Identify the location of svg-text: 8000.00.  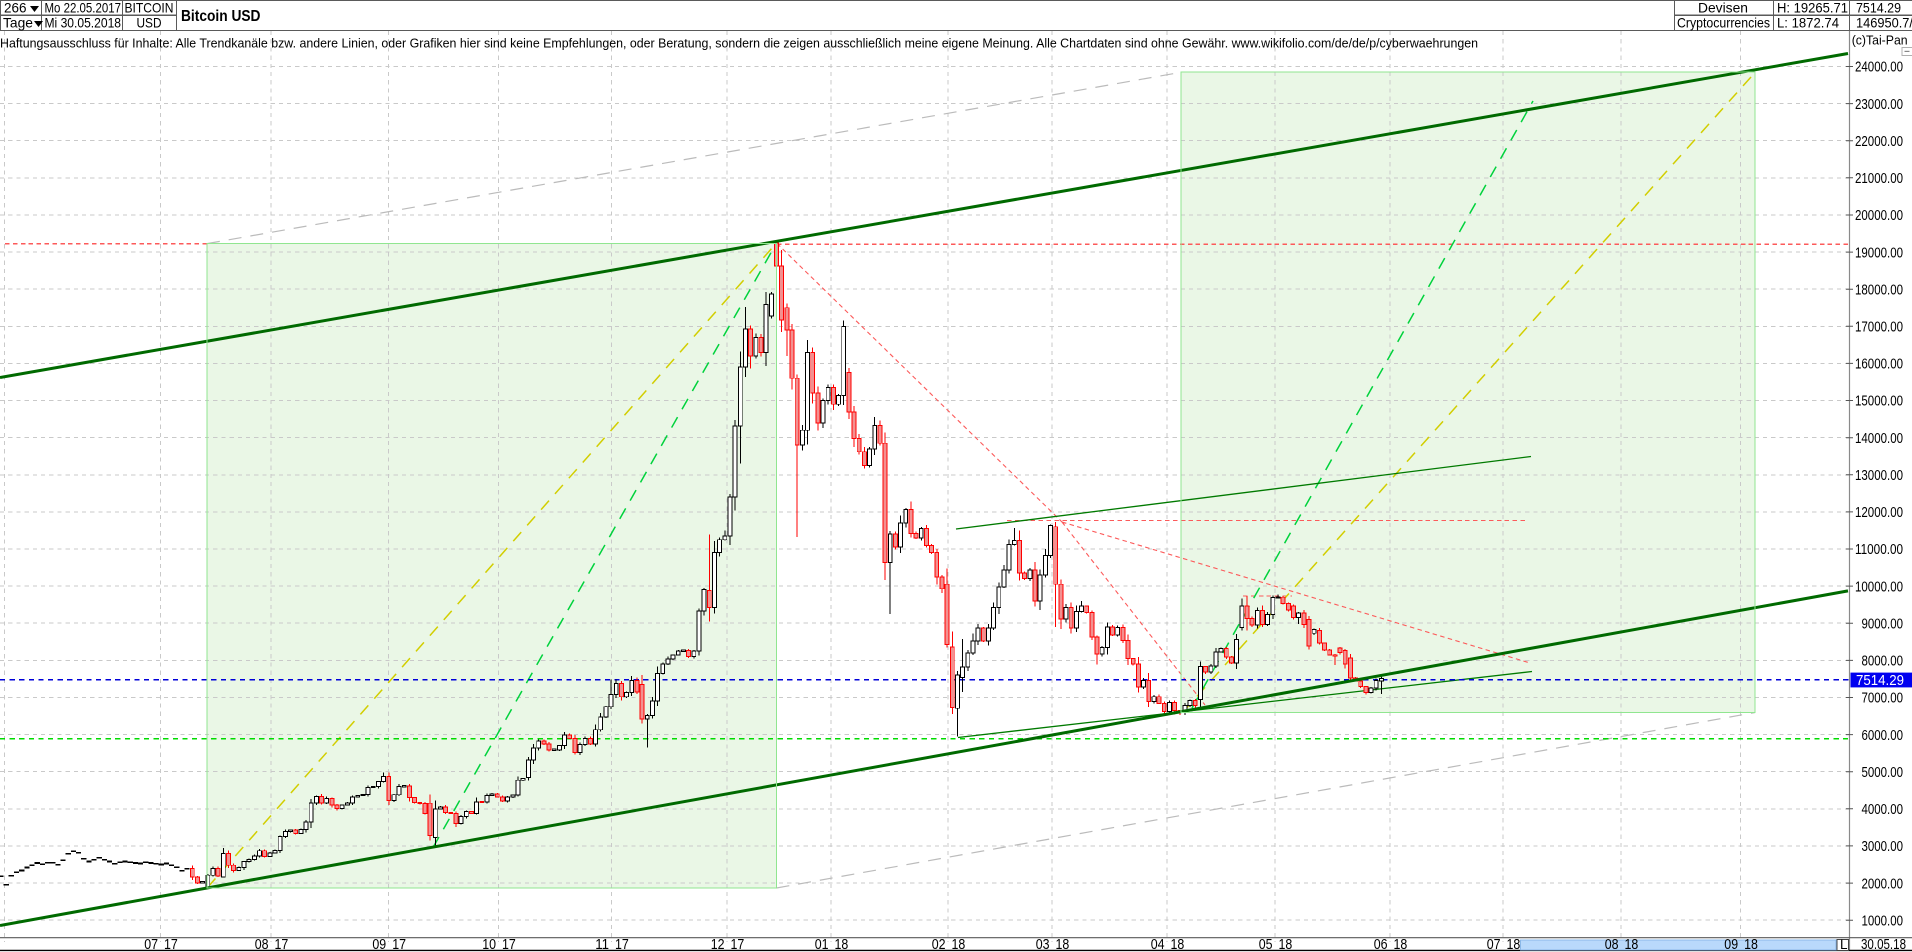
(1883, 662).